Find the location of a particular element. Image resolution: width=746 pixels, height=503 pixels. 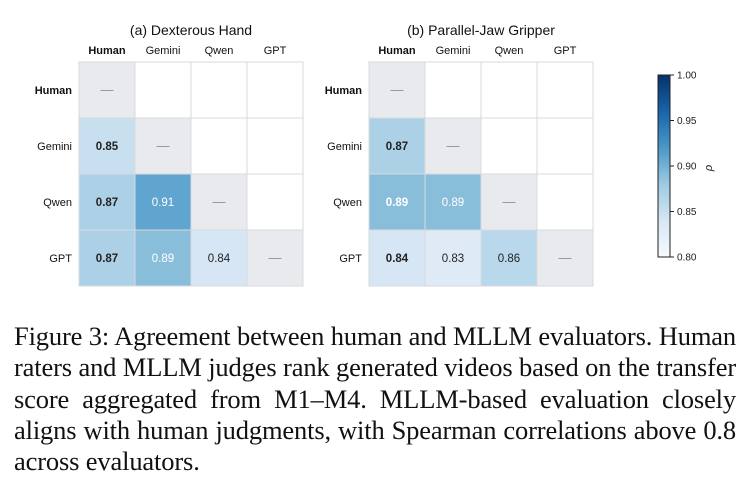

colorbar-tick-label: 0.95 is located at coordinates (687, 121).